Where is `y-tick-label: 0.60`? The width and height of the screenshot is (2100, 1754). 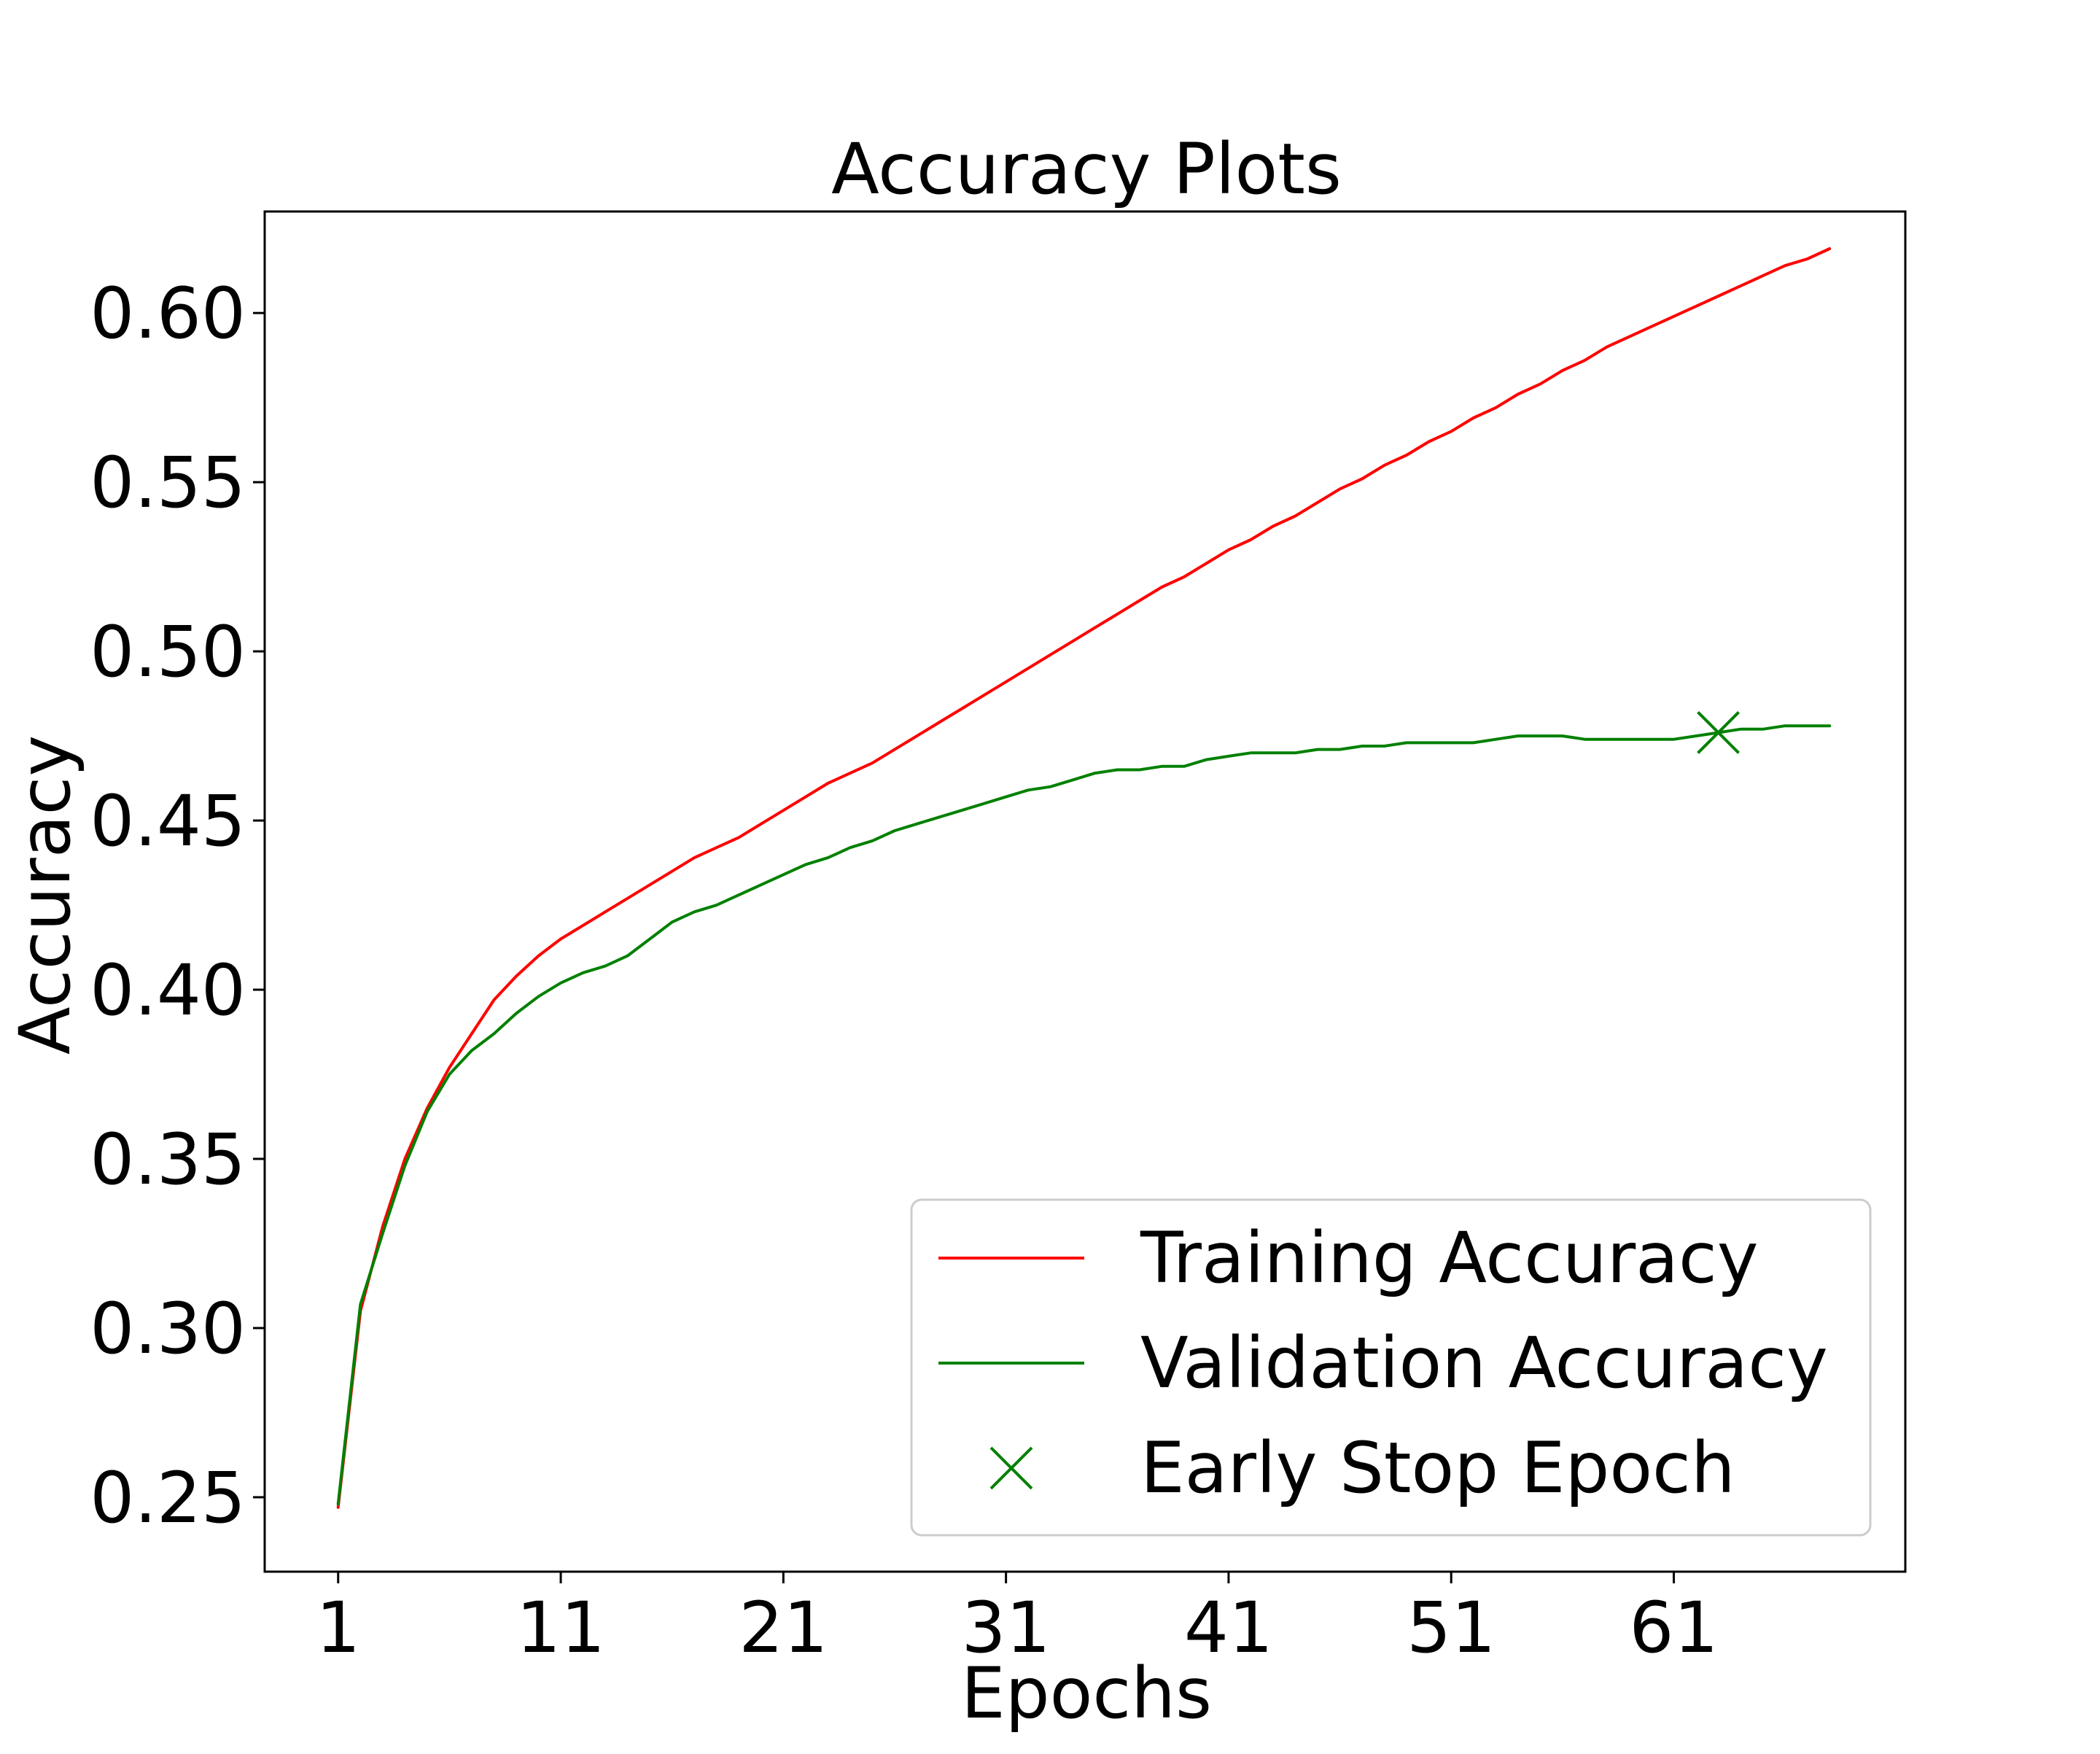
y-tick-label: 0.60 is located at coordinates (168, 313).